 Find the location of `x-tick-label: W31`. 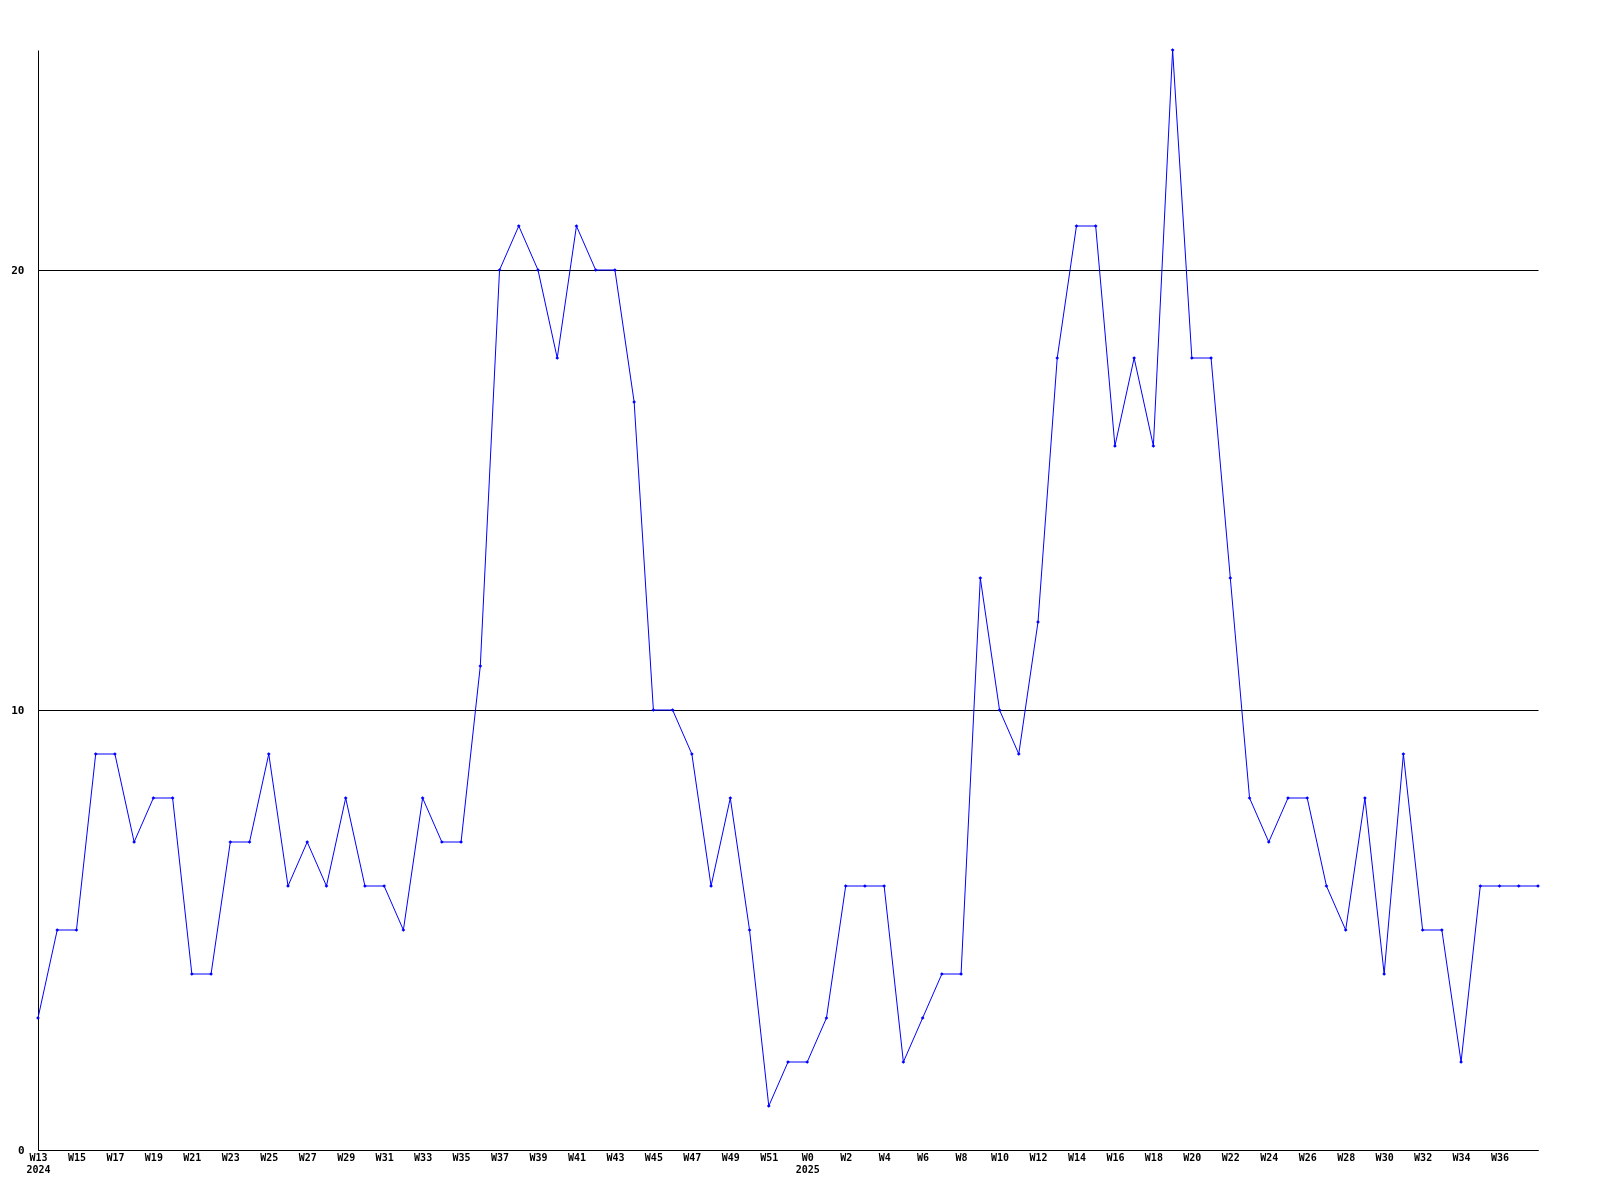

x-tick-label: W31 is located at coordinates (384, 1157).